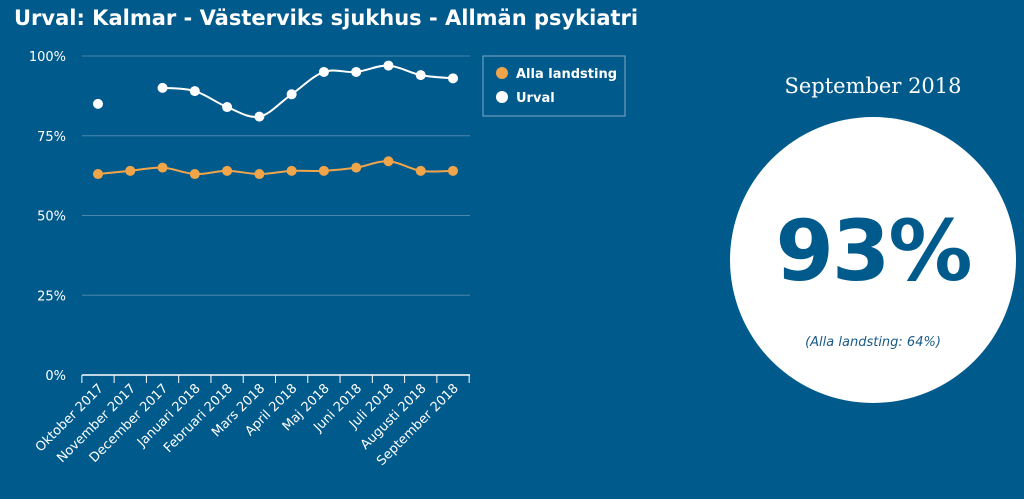  Describe the element at coordinates (535, 98) in the screenshot. I see `legend-label: Urval` at that location.